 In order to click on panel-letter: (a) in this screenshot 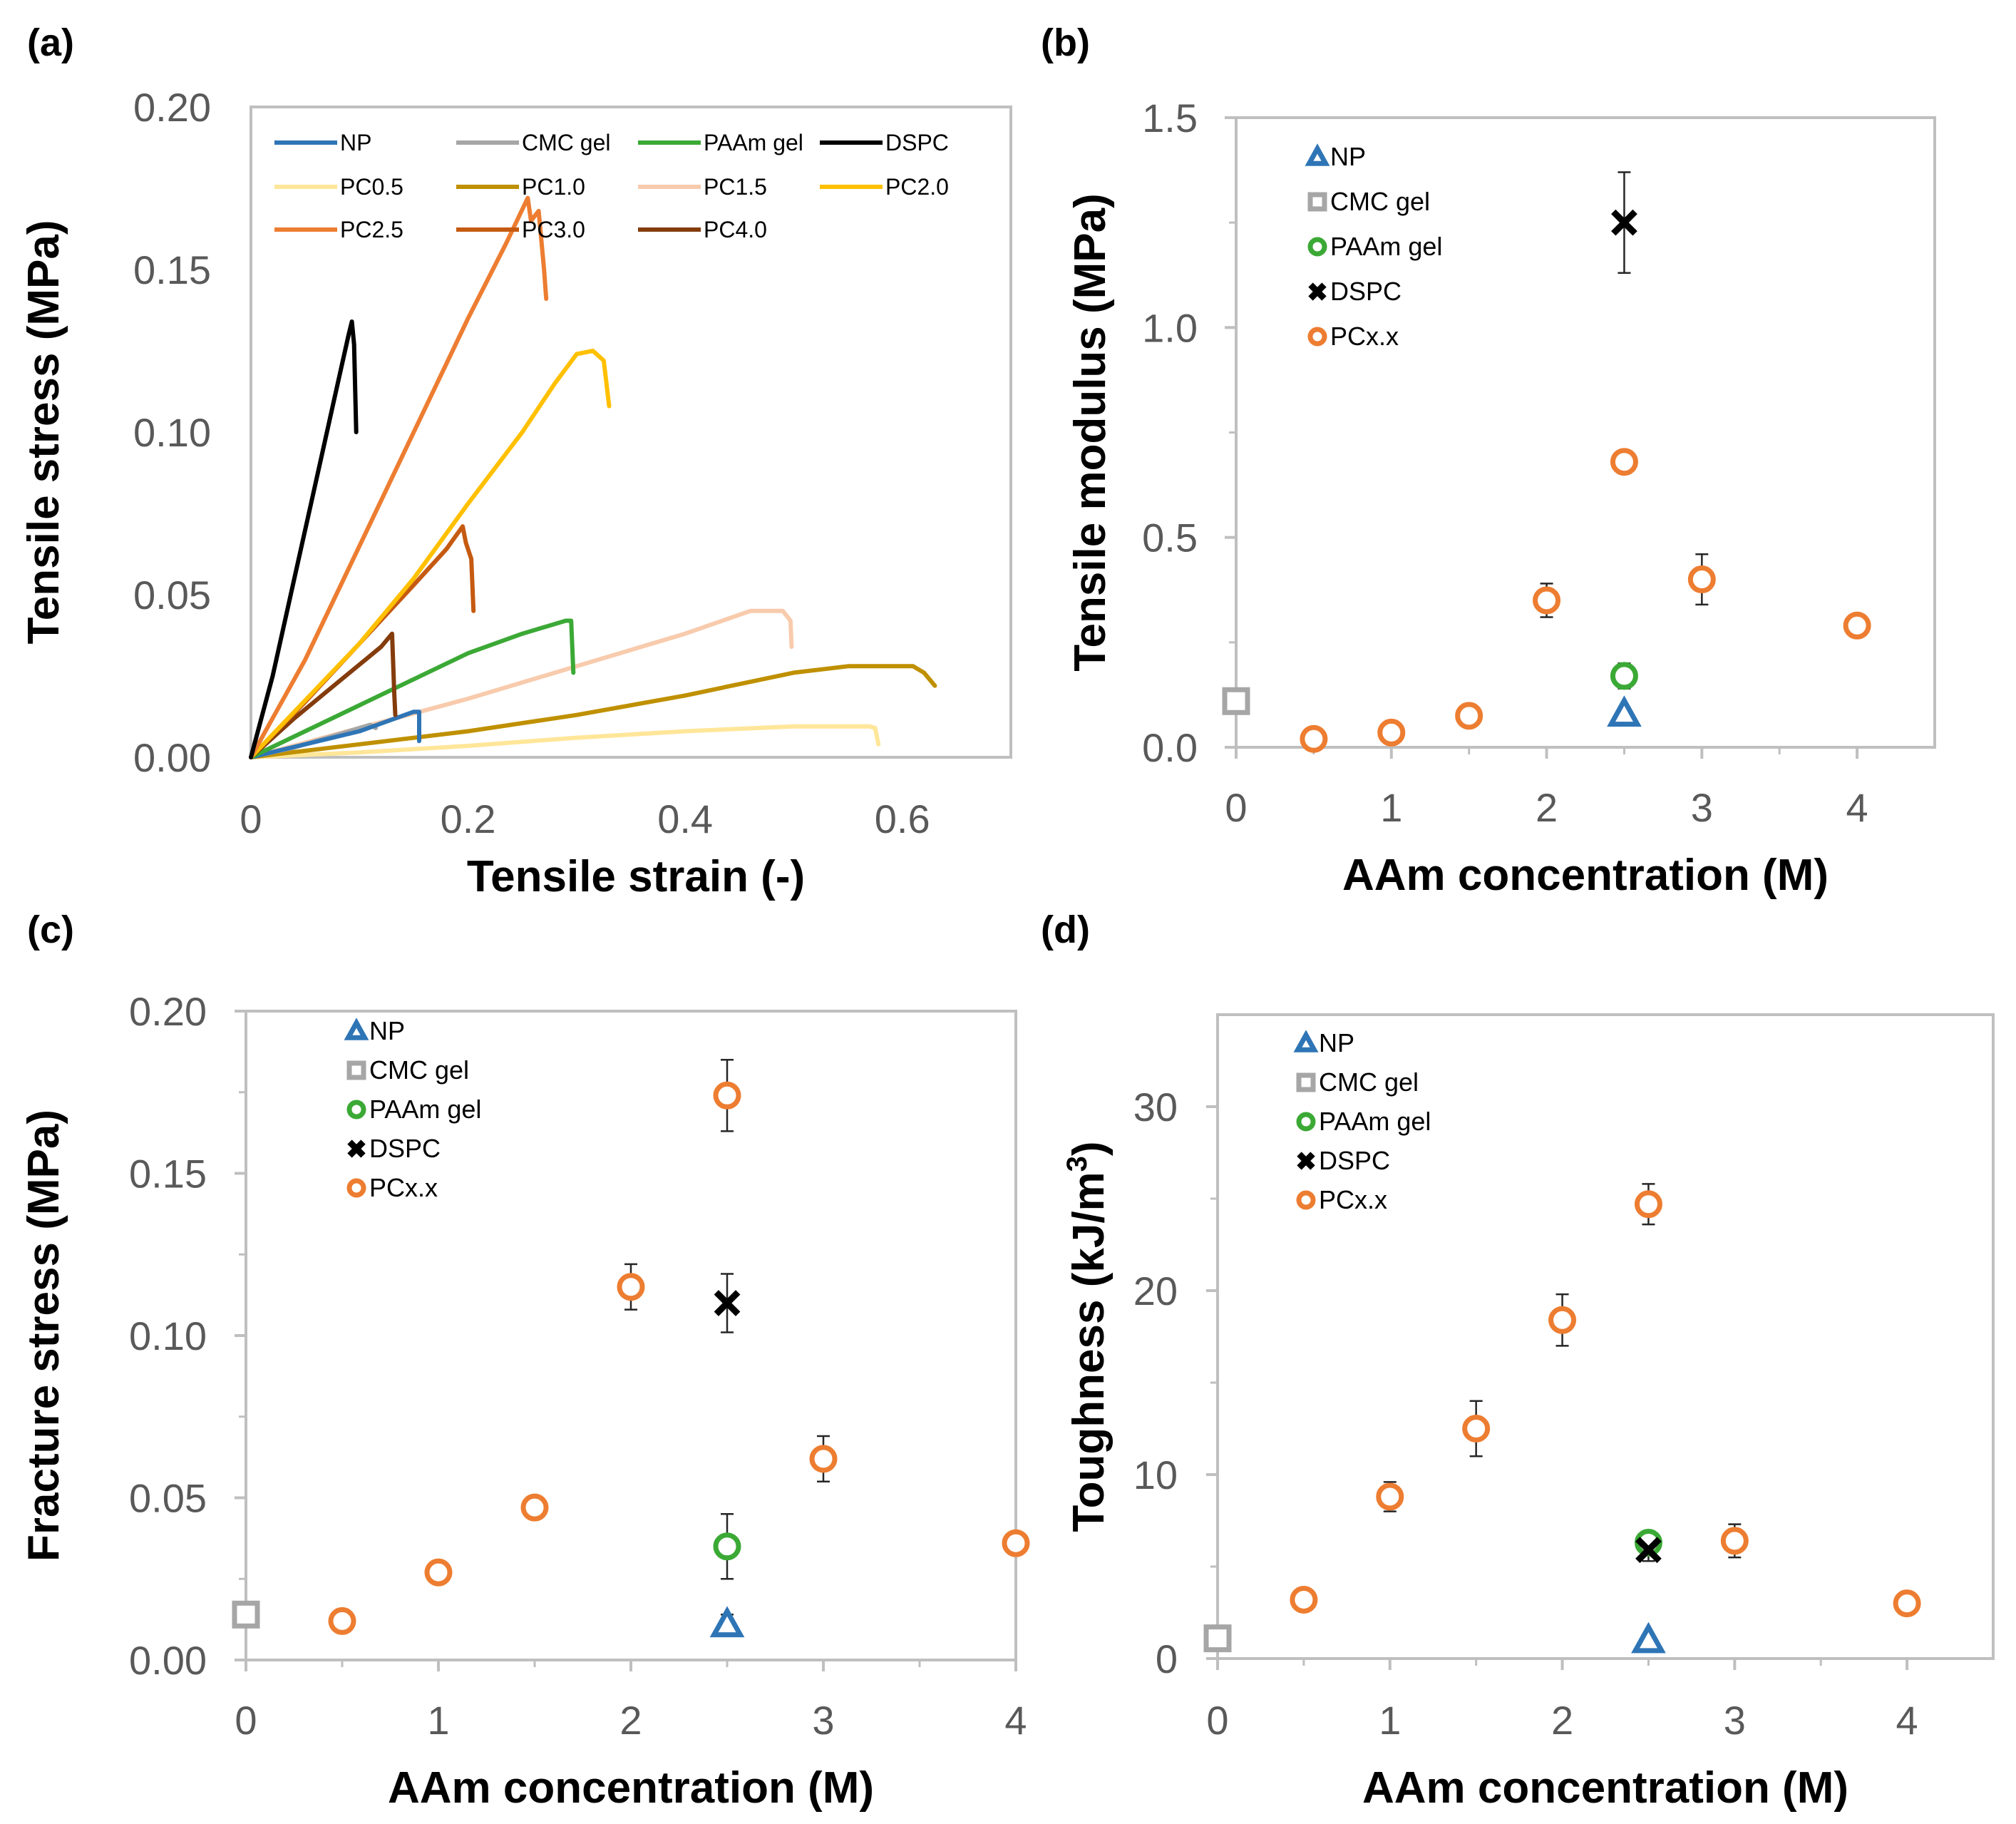, I will do `click(50, 42)`.